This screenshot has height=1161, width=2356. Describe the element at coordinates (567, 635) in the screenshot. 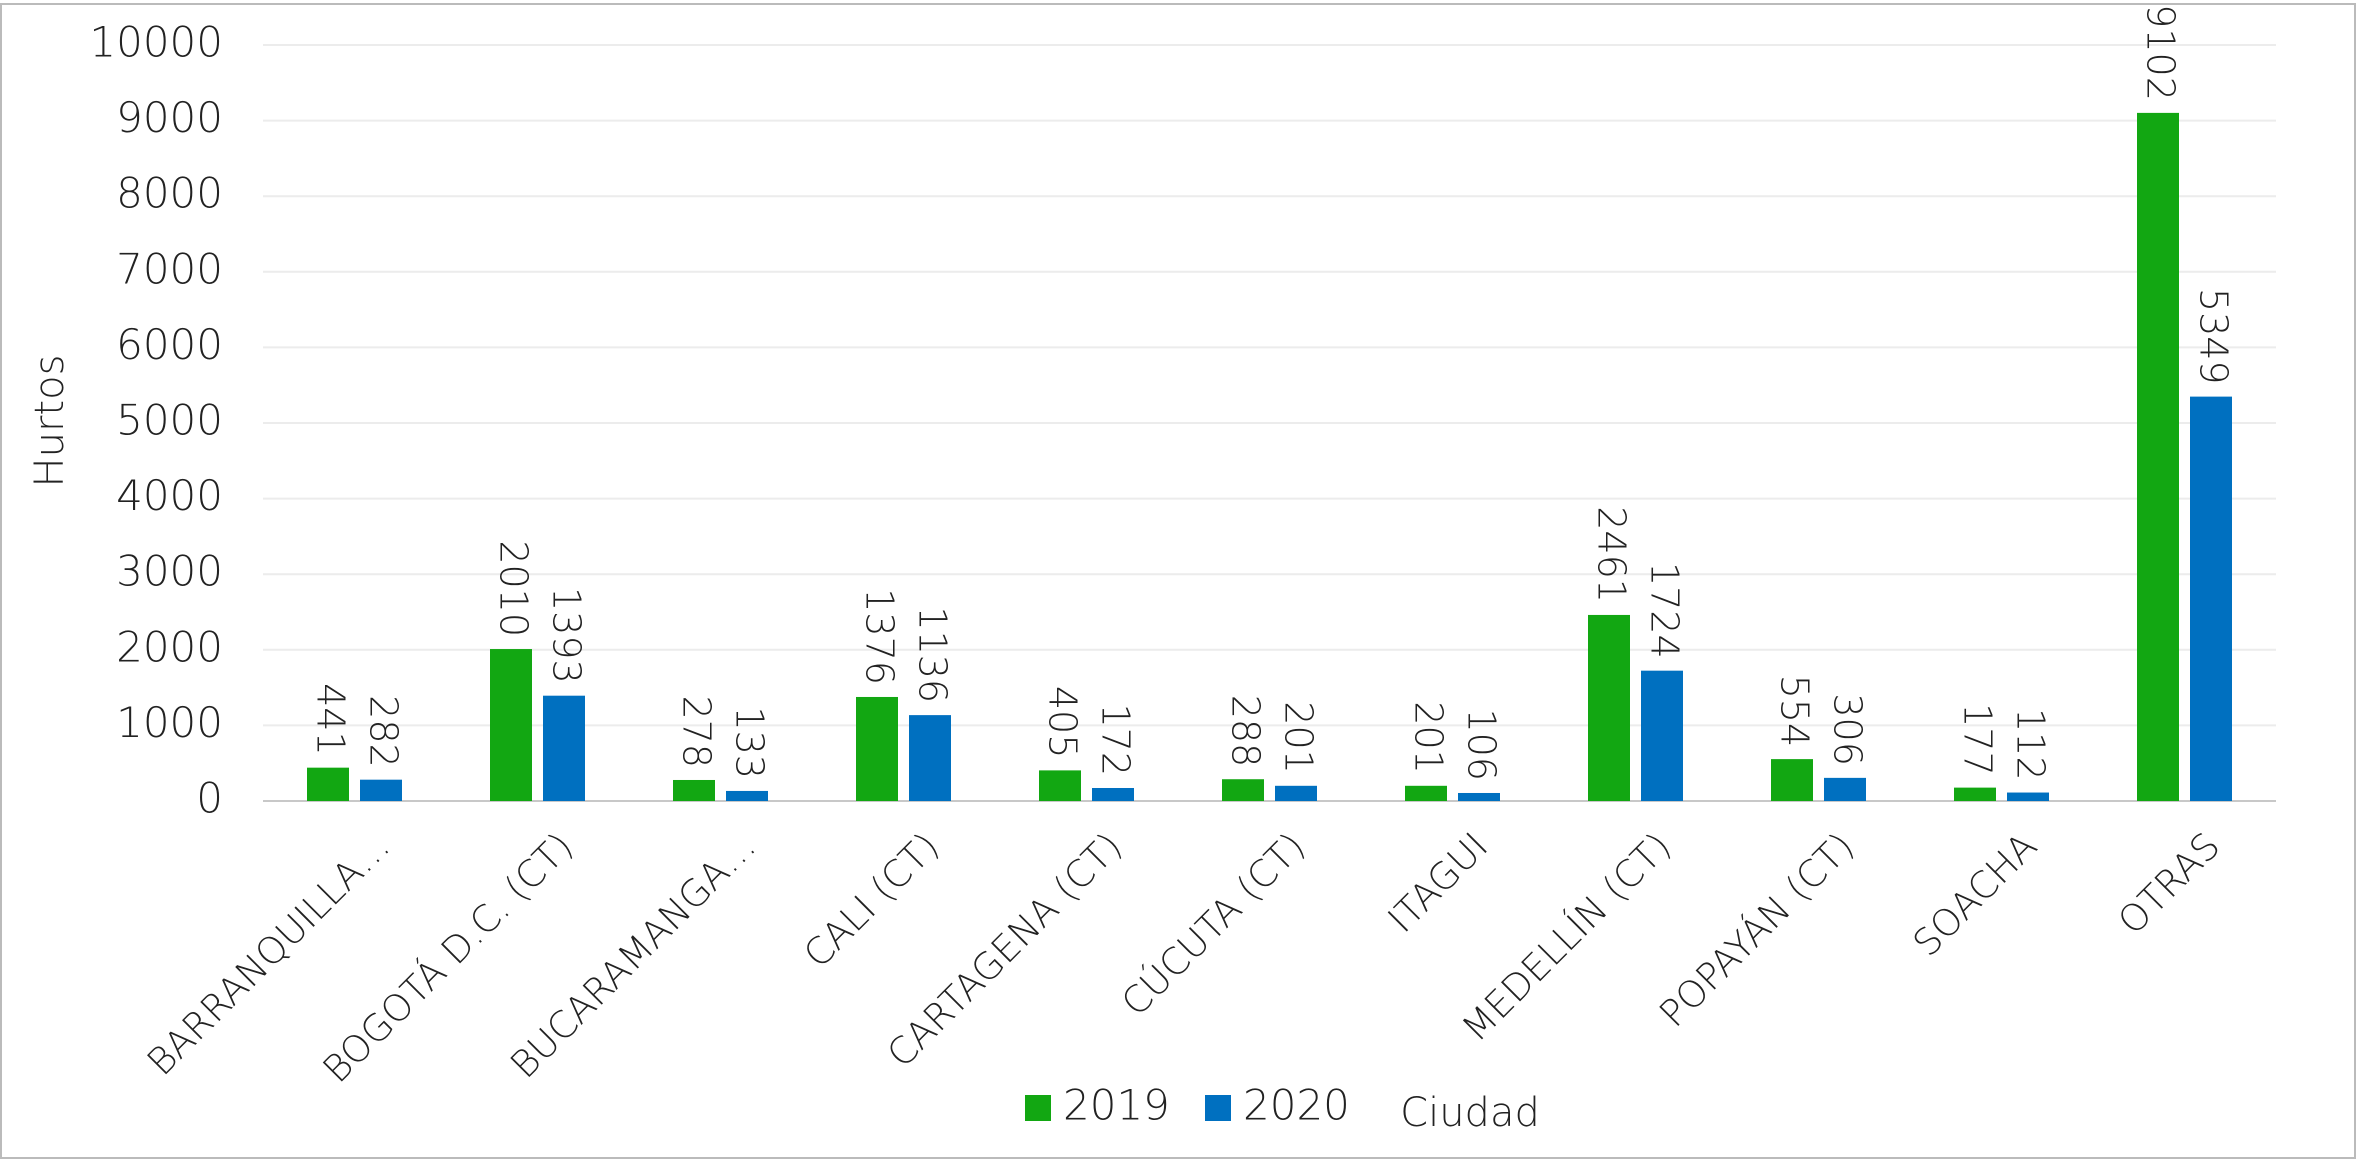

I see `data-label: 1393` at that location.